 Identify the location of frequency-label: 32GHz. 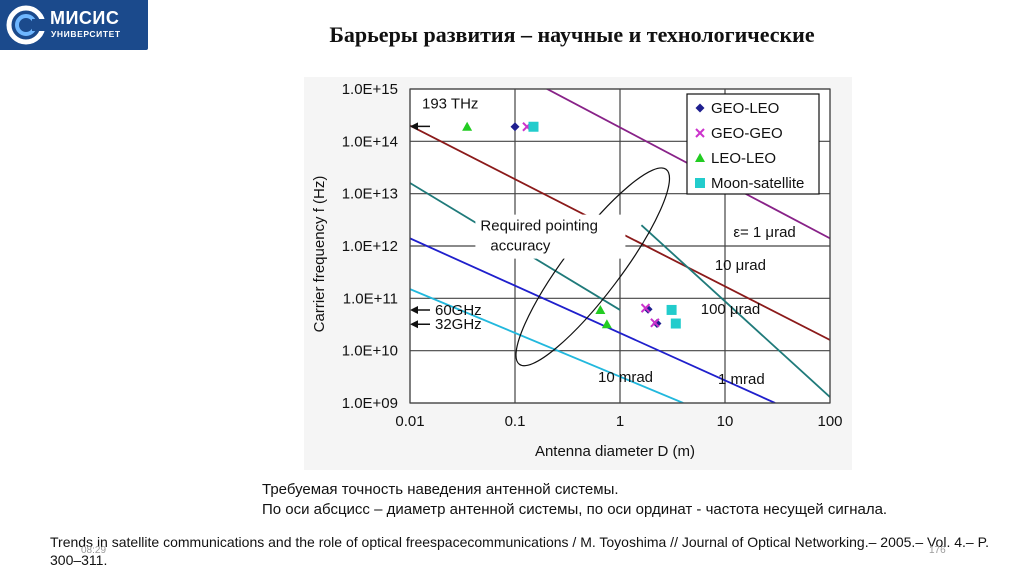
(458, 324).